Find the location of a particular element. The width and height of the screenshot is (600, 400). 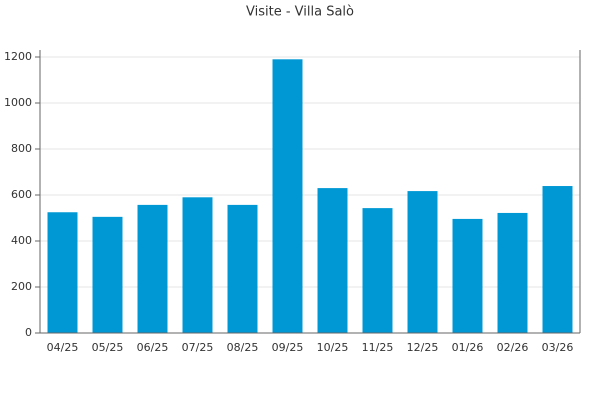

y-tick-label: 800 is located at coordinates (21, 148).